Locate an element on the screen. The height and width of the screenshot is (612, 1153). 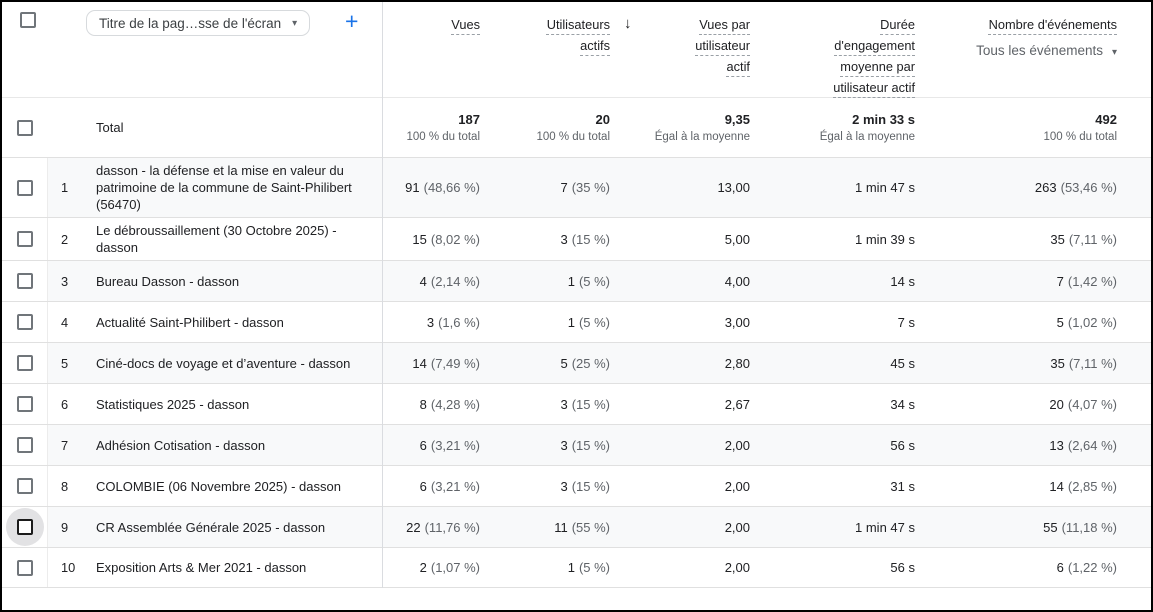
column-header-nombre-evenements: Nombre d'événements Tous les événements ▾ is located at coordinates (1016, 50).